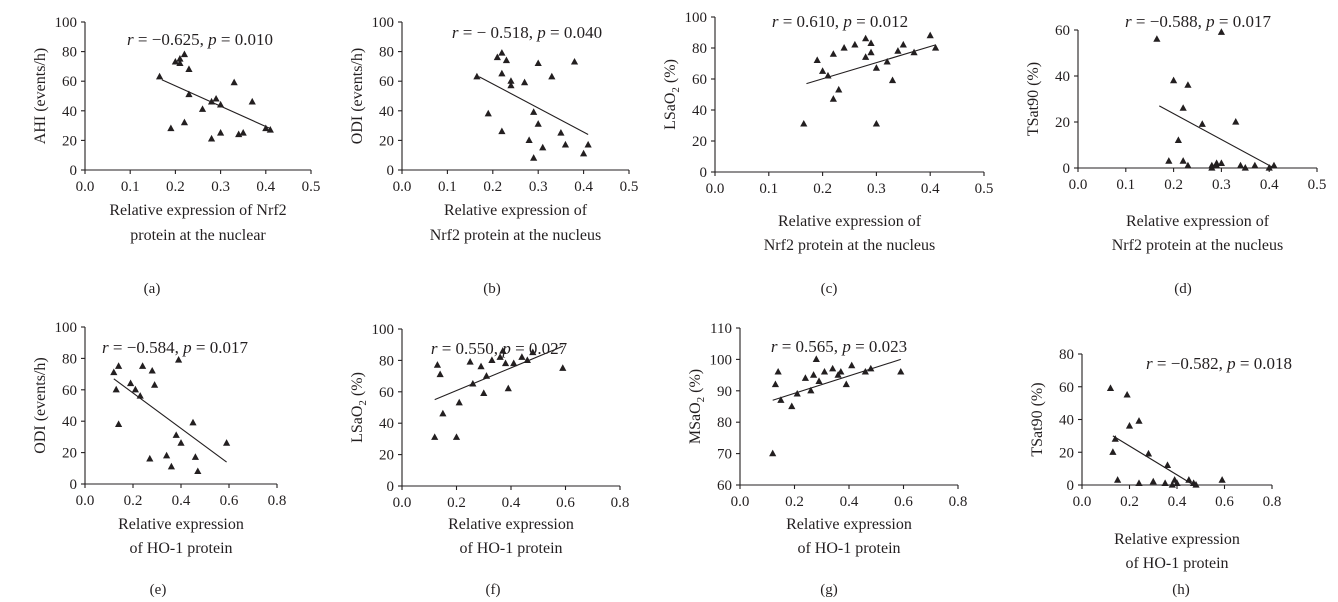 The image size is (1338, 602). I want to click on panel-label: (f), so click(493, 590).